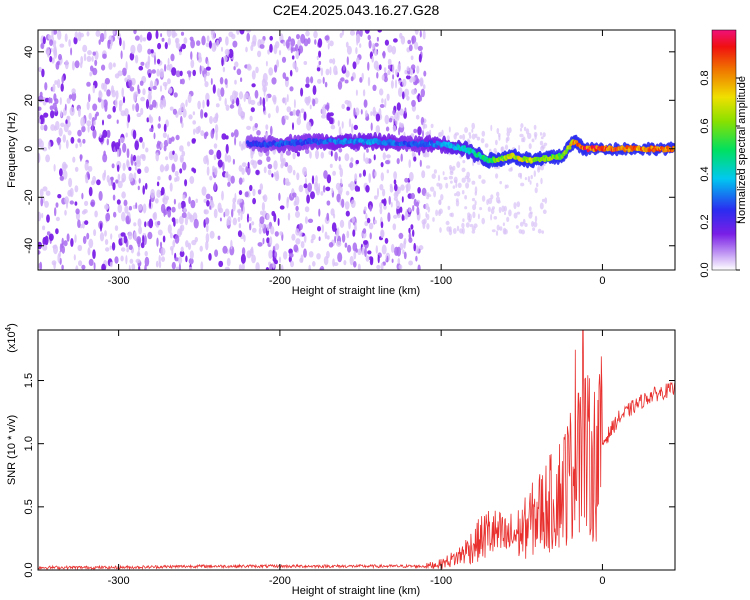  What do you see at coordinates (8, 328) in the screenshot?
I see `snr-scale-exponent: 4` at bounding box center [8, 328].